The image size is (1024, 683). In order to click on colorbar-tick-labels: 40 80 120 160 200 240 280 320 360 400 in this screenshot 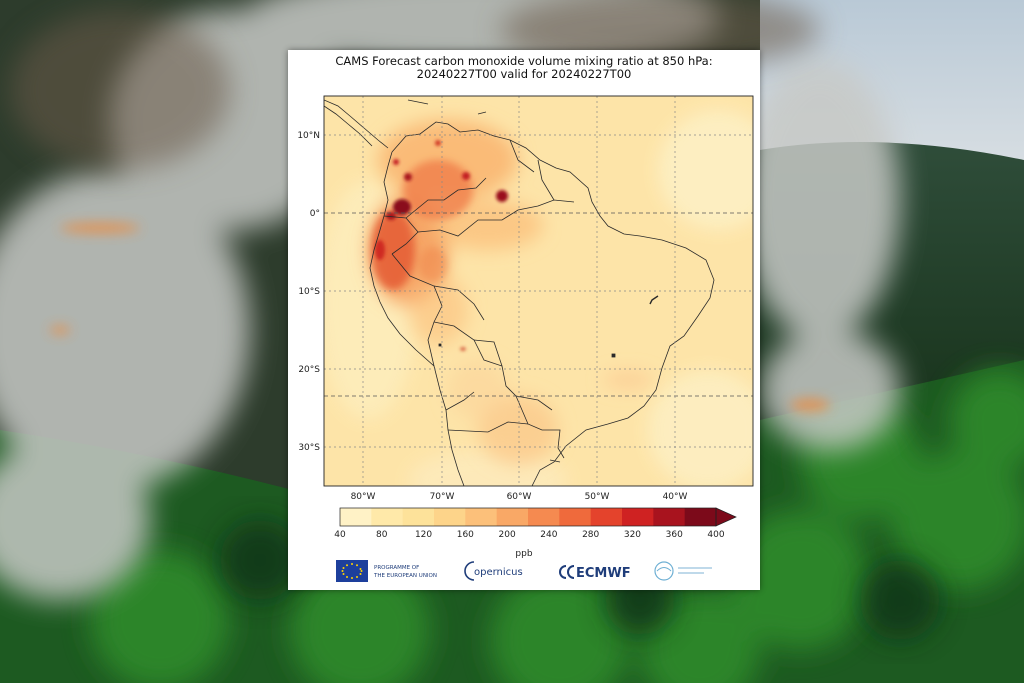, I will do `click(529, 535)`.